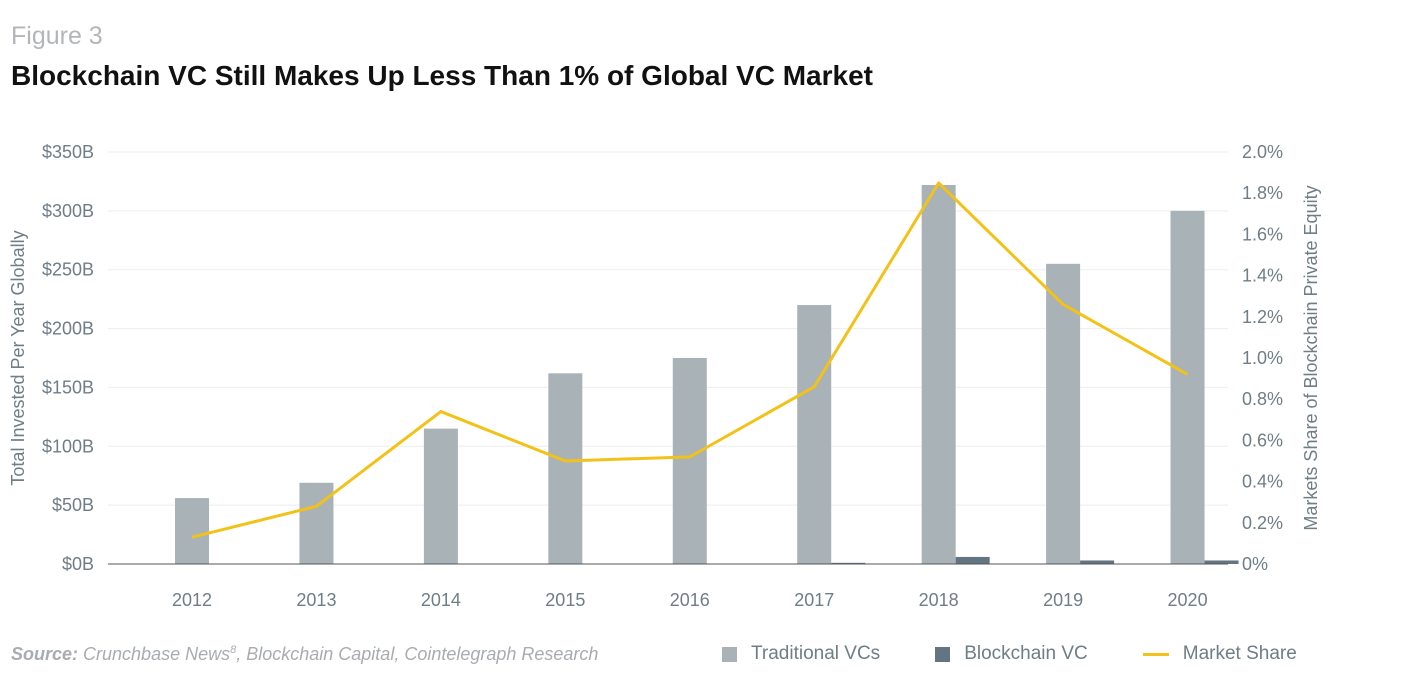 The width and height of the screenshot is (1418, 694). I want to click on x-tick-label: 2018, so click(939, 600).